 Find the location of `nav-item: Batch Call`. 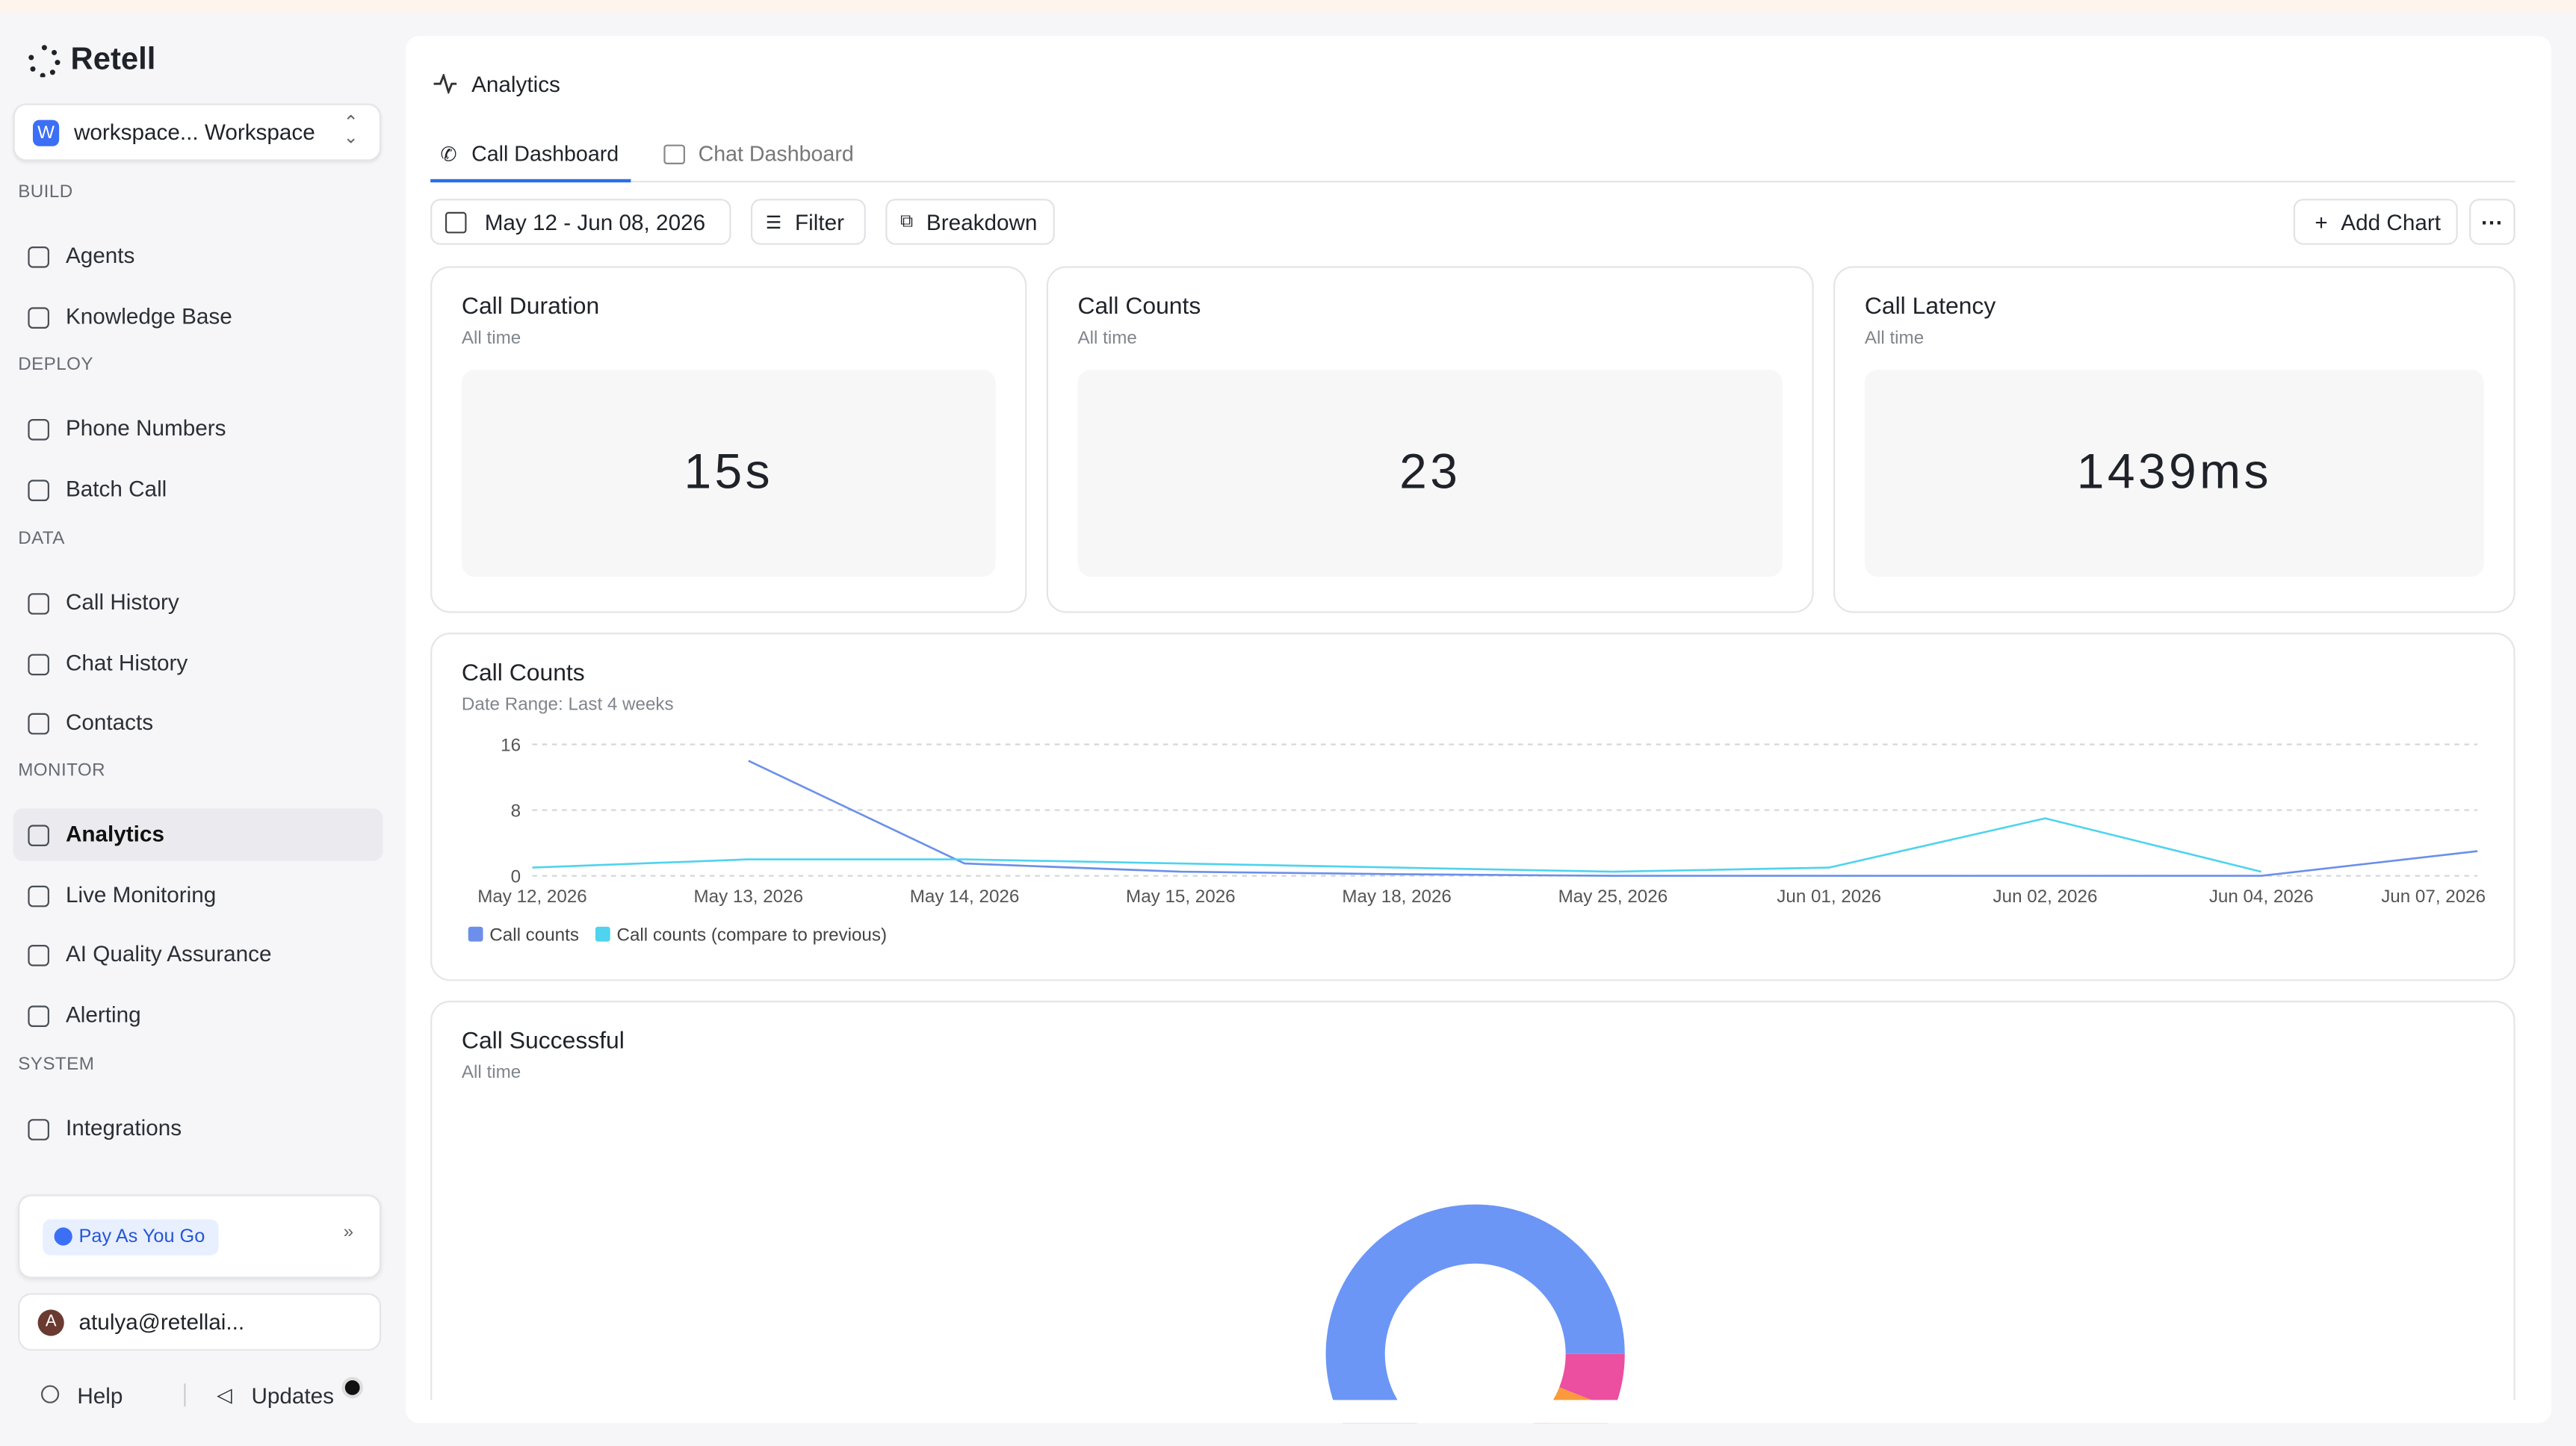

nav-item: Batch Call is located at coordinates (198, 488).